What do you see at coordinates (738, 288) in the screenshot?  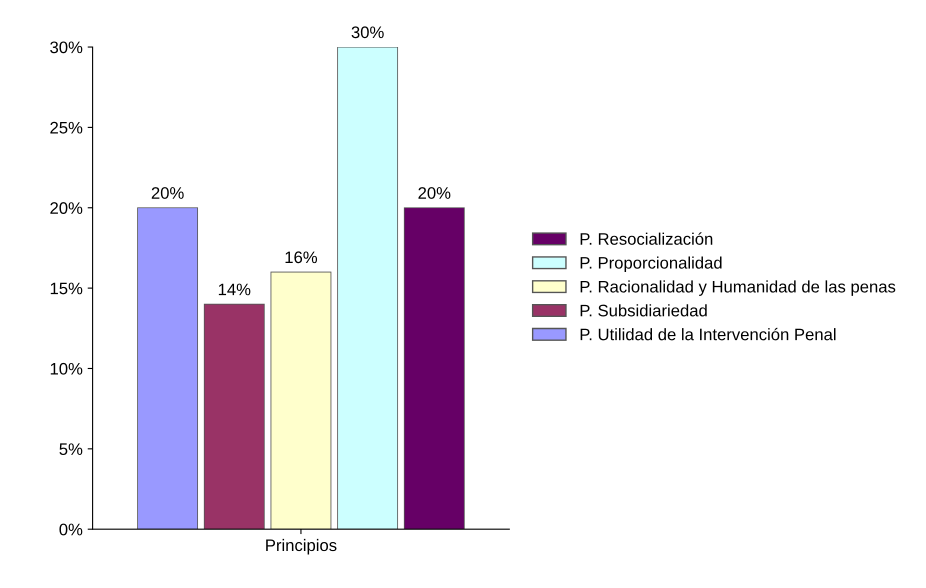 I see `legend-label: P. Racionalidad y Humanidad de las penas` at bounding box center [738, 288].